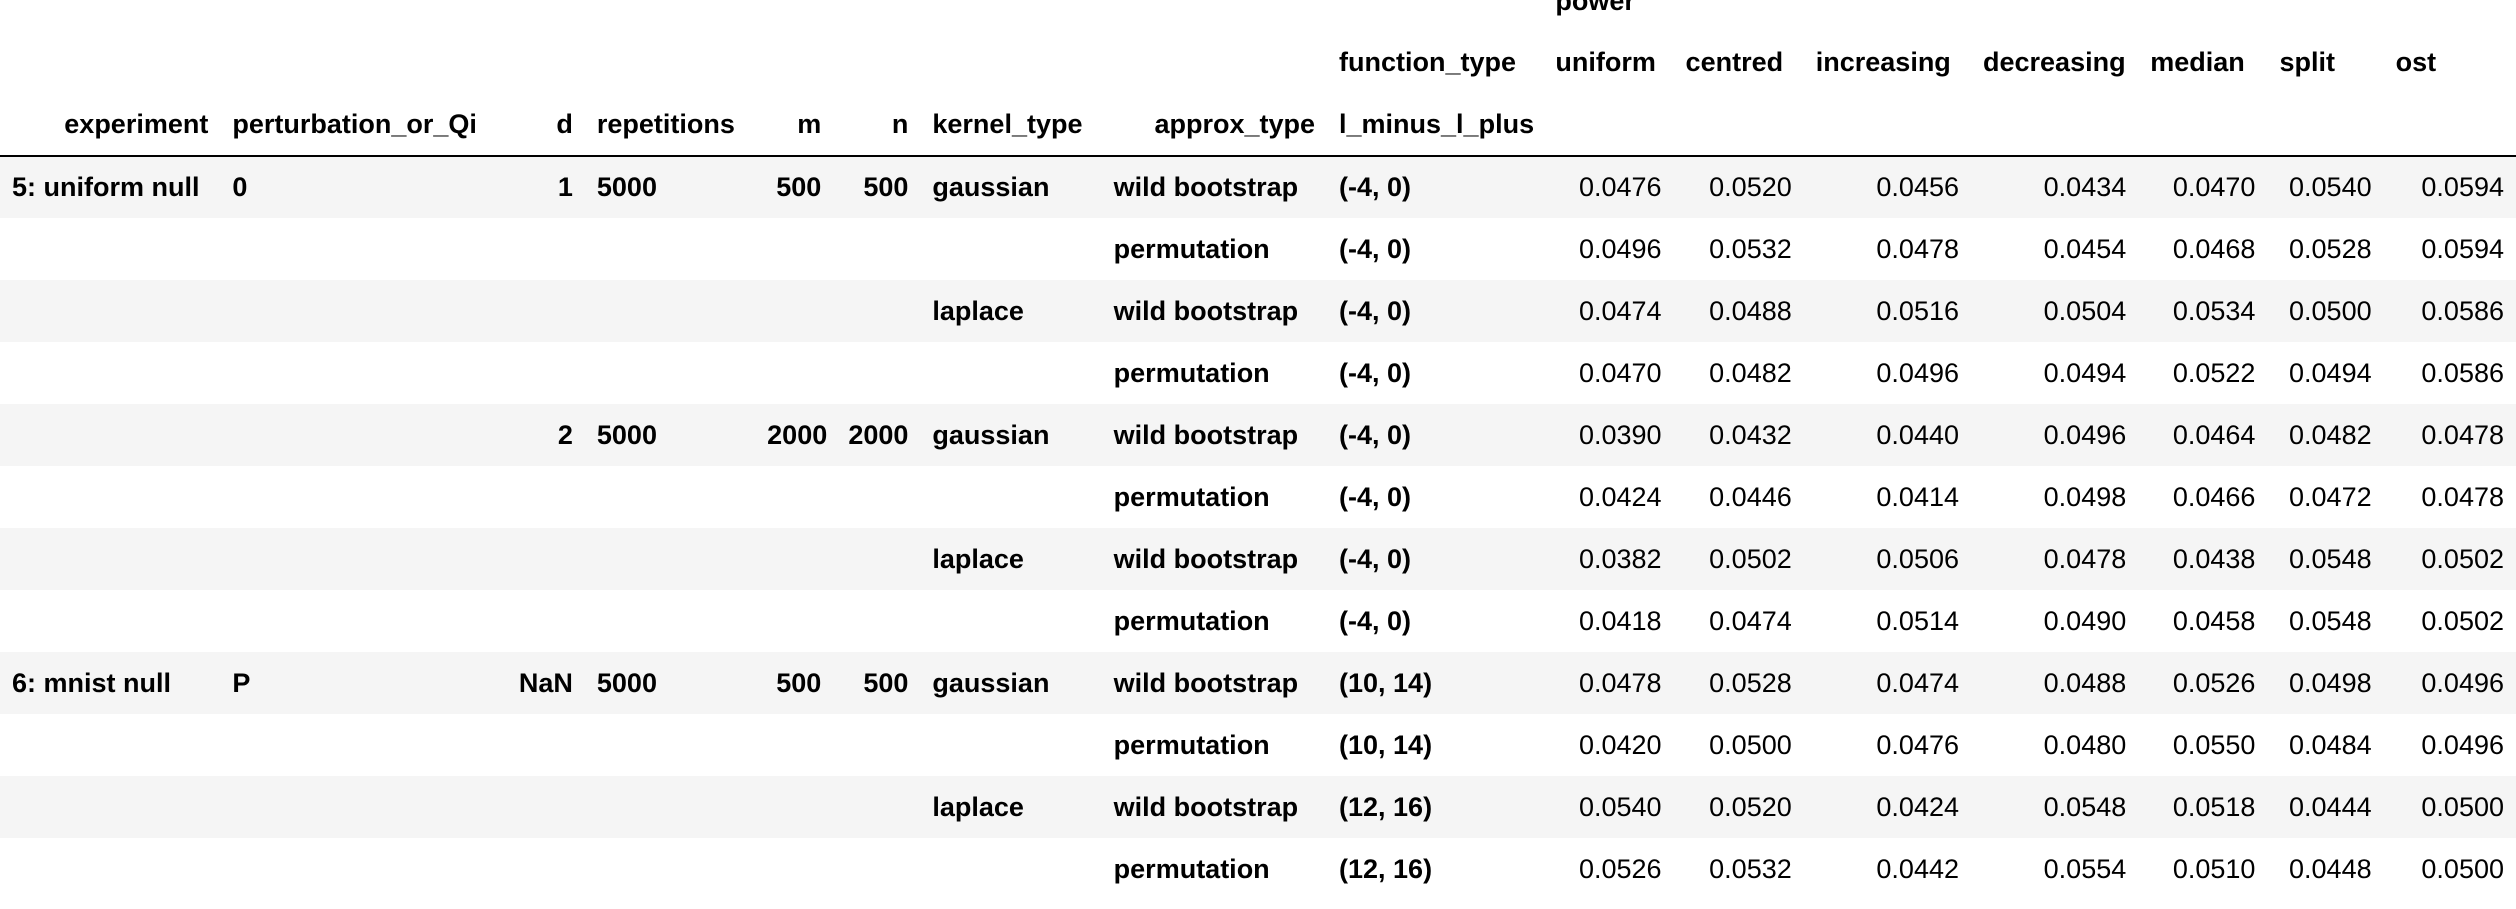  What do you see at coordinates (1620, 620) in the screenshot?
I see `cell-value-uniform: 0.0418` at bounding box center [1620, 620].